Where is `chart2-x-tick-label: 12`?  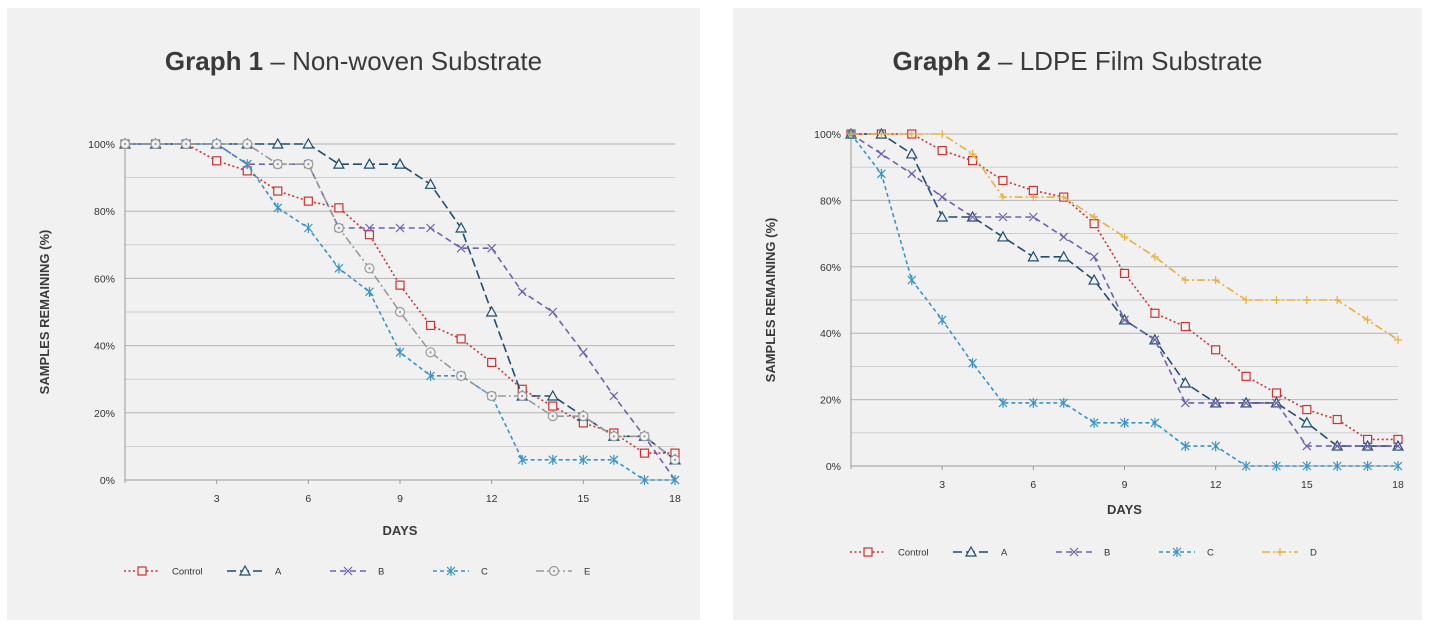 chart2-x-tick-label: 12 is located at coordinates (1216, 485).